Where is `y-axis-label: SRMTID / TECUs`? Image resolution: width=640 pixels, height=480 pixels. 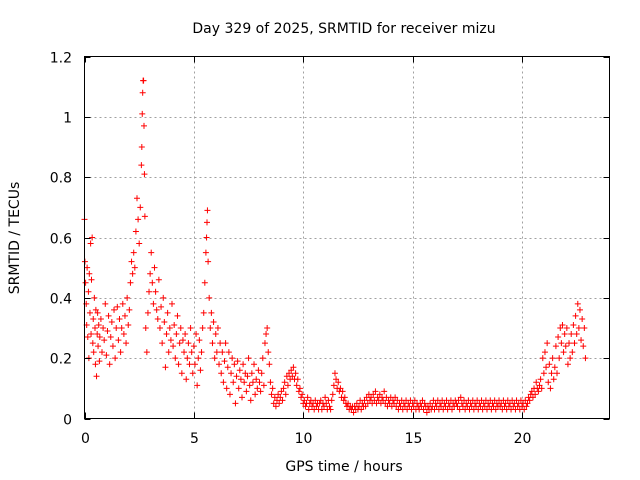
y-axis-label: SRMTID / TECUs is located at coordinates (15, 238).